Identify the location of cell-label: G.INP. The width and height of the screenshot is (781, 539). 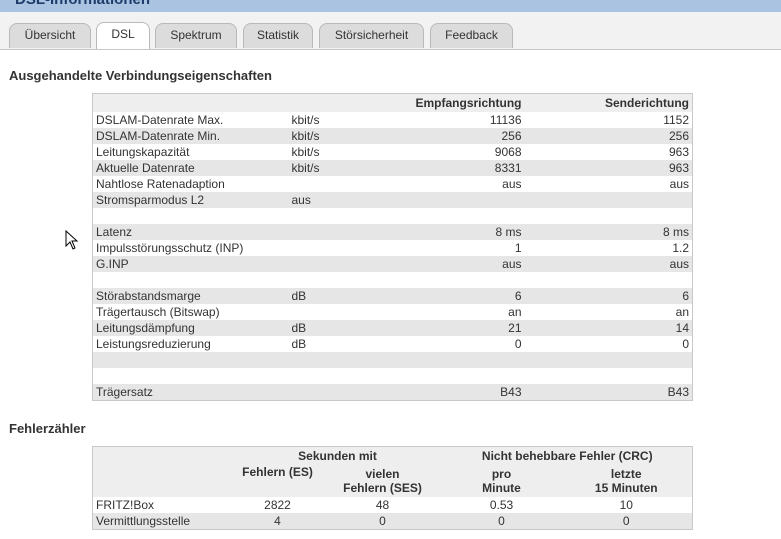
(190, 264).